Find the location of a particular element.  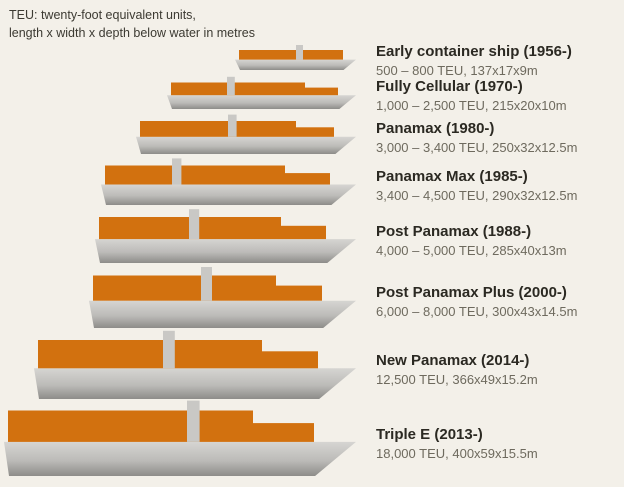

ship-details: 12,500 TEU, 366x49x15.2m is located at coordinates (457, 379).